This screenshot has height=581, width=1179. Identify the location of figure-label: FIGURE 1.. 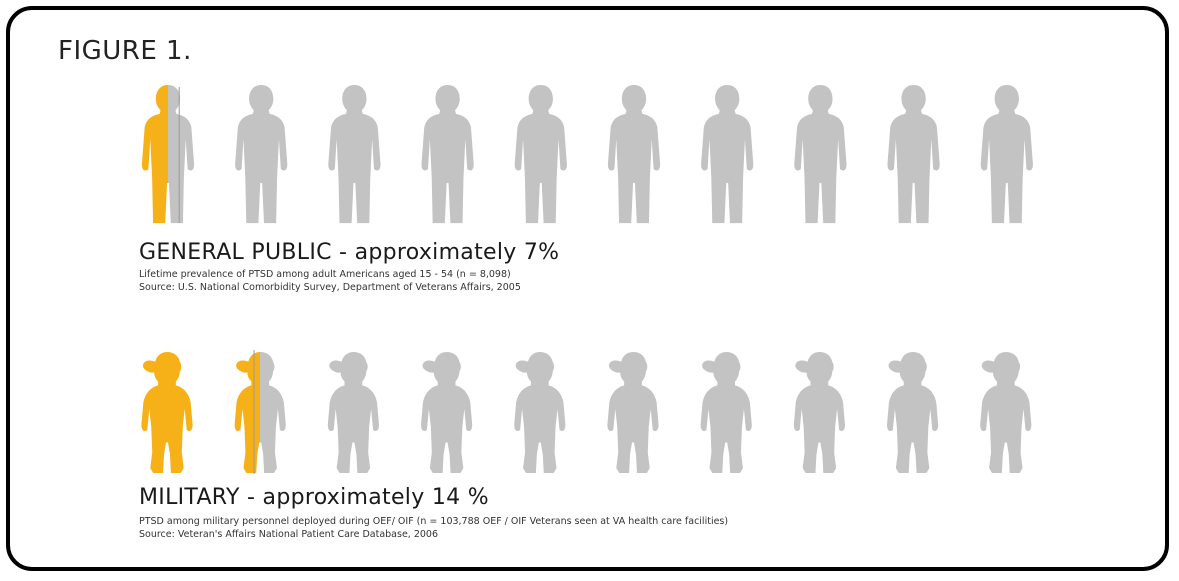
(125, 51).